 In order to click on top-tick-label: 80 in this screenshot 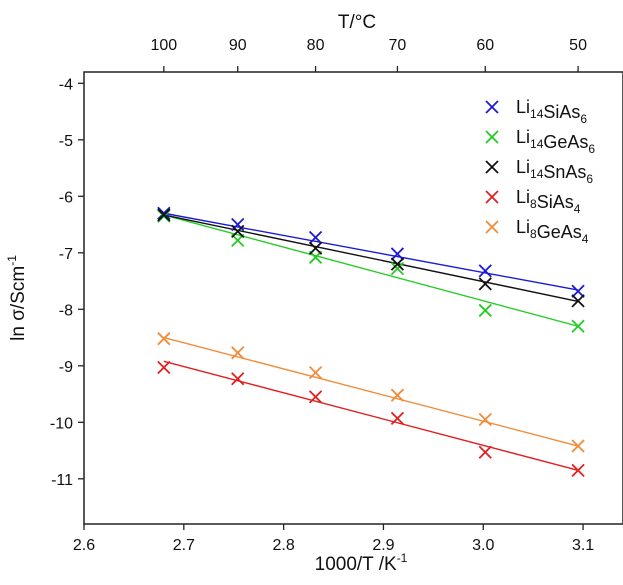, I will do `click(316, 45)`.